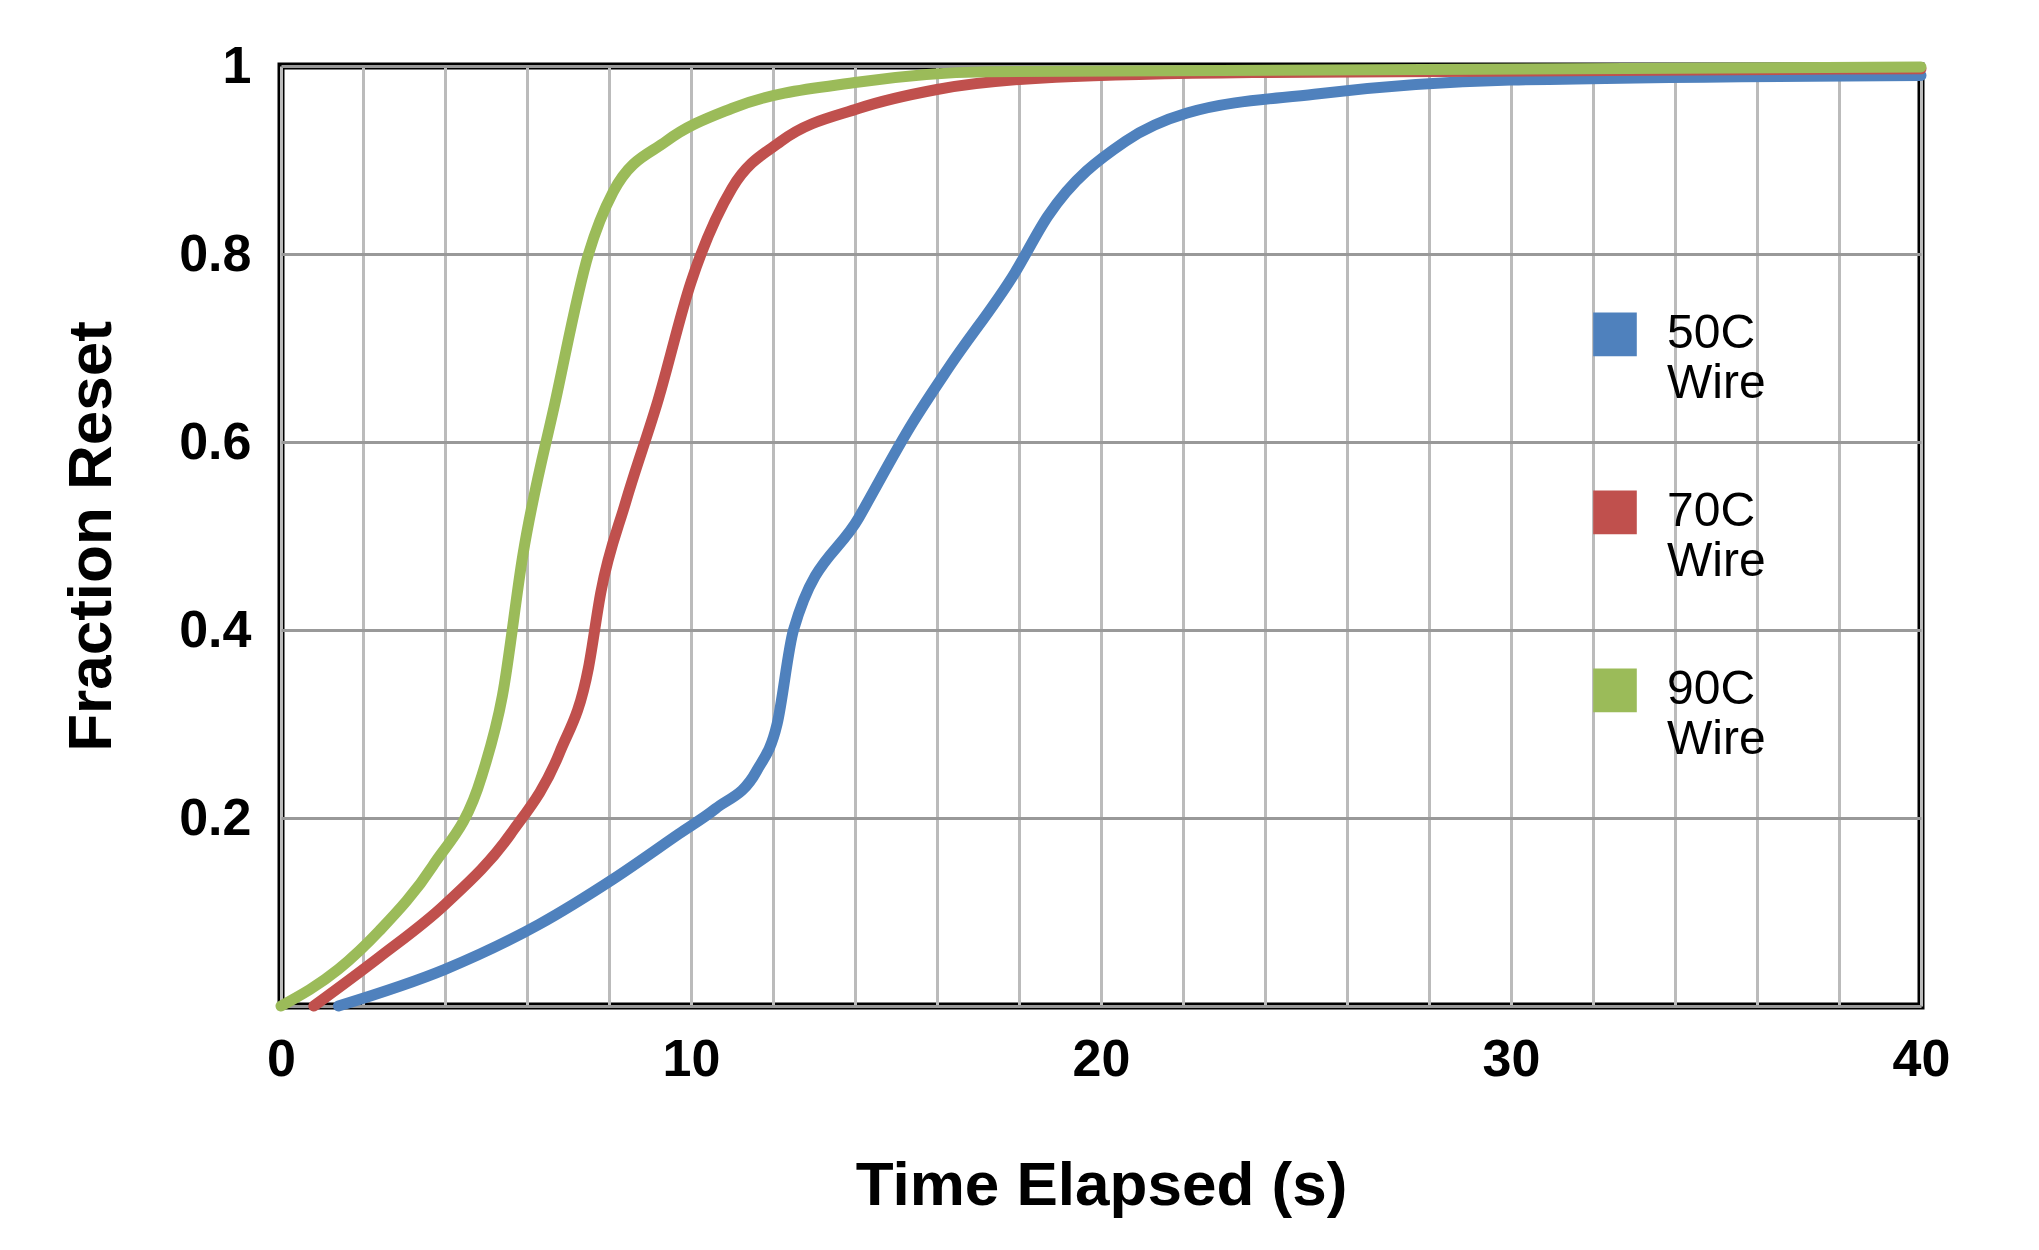 The width and height of the screenshot is (2039, 1250). Describe the element at coordinates (1921, 1057) in the screenshot. I see `x-tick-label: 40` at that location.